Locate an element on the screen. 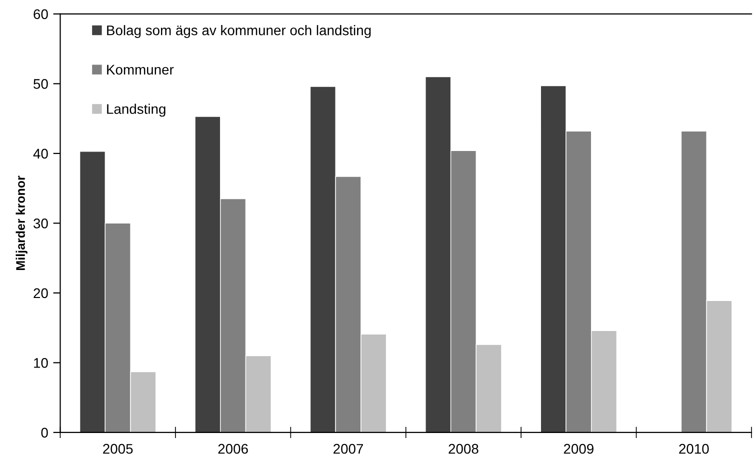 The height and width of the screenshot is (465, 753). y-tick-label: 0 is located at coordinates (44, 433).